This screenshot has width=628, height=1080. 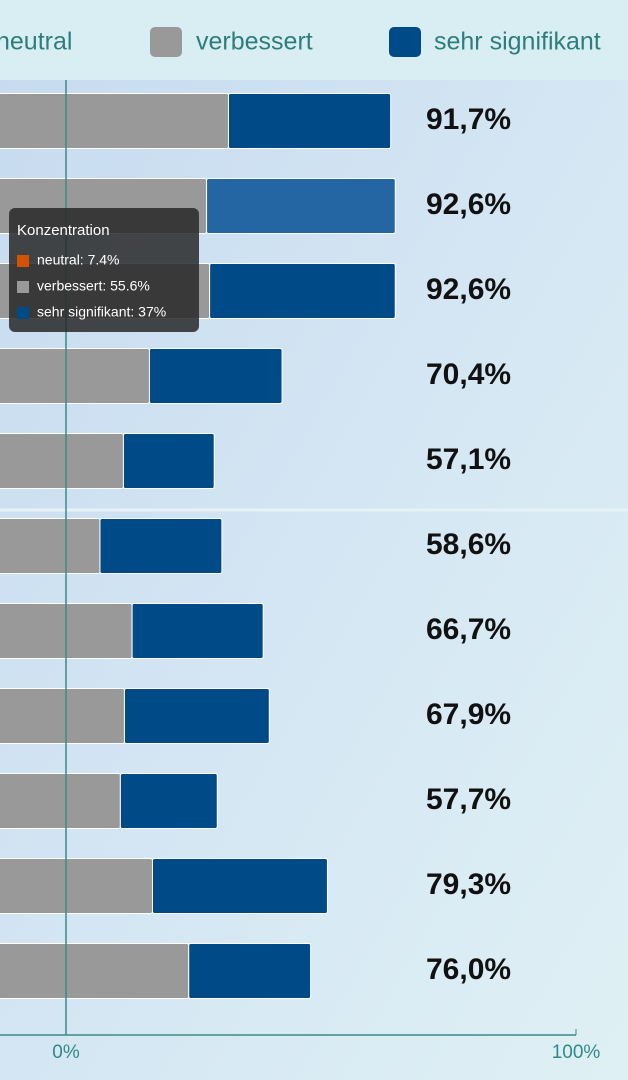 I want to click on tooltip-title: Konzentration, so click(x=63, y=230).